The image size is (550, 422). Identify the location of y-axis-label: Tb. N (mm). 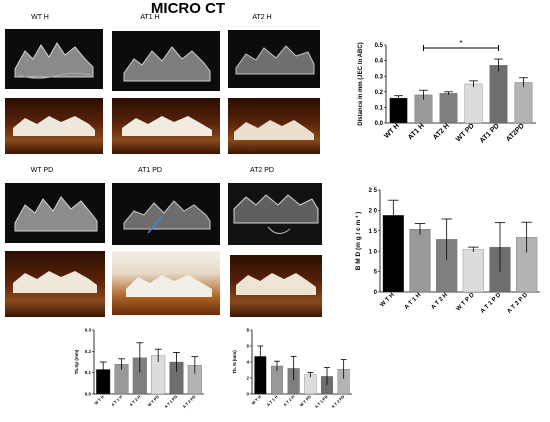
(234, 362).